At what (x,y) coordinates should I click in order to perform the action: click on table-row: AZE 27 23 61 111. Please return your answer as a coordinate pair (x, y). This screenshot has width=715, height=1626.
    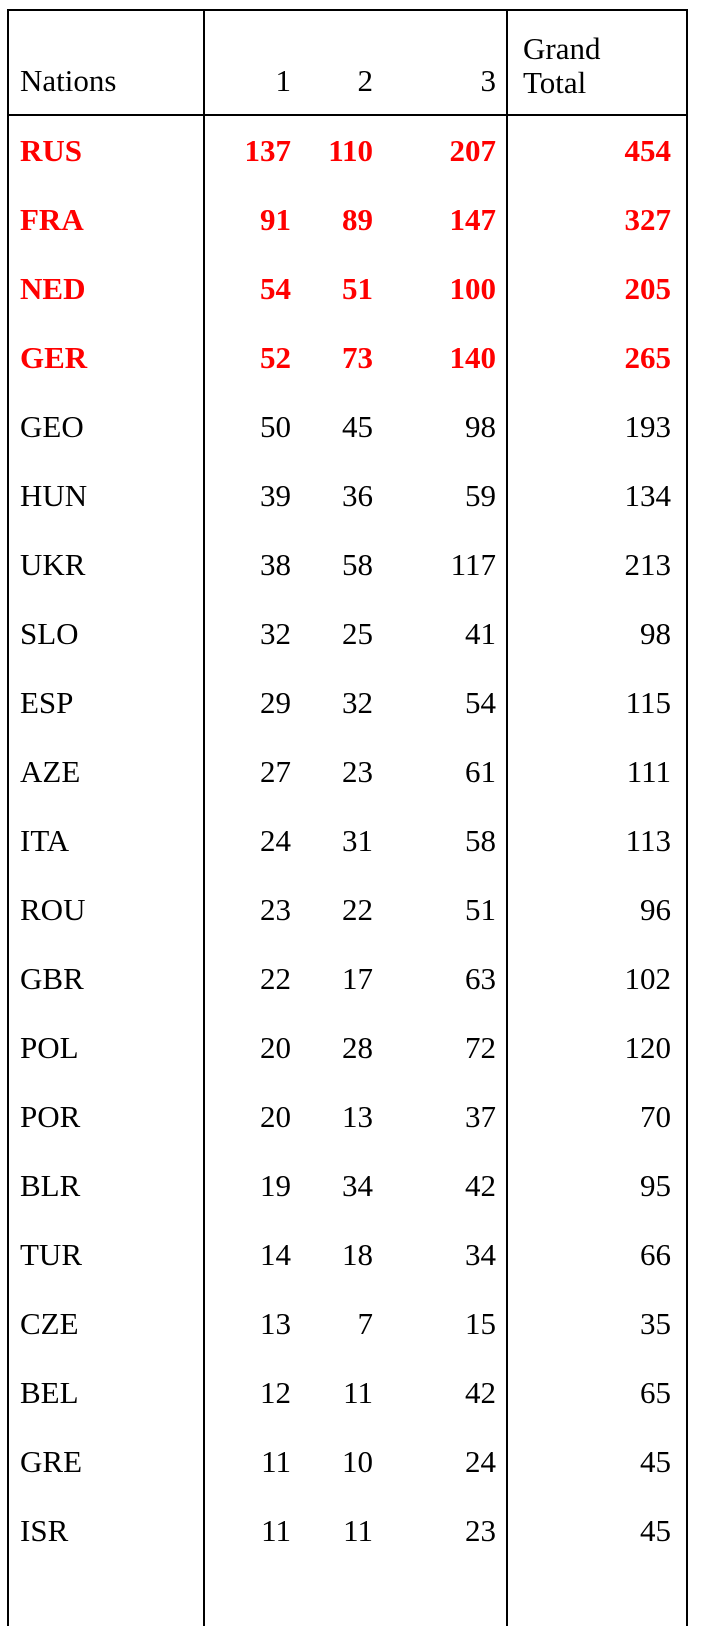
    Looking at the image, I should click on (347, 771).